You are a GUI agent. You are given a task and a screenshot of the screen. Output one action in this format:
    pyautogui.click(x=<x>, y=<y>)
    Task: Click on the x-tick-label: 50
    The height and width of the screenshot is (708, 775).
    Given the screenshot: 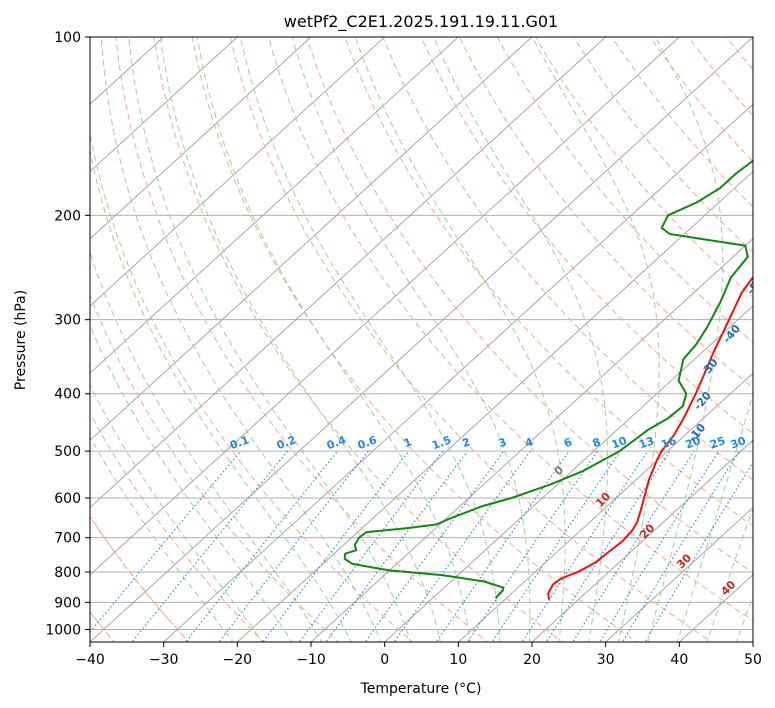 What is the action you would take?
    pyautogui.click(x=753, y=660)
    